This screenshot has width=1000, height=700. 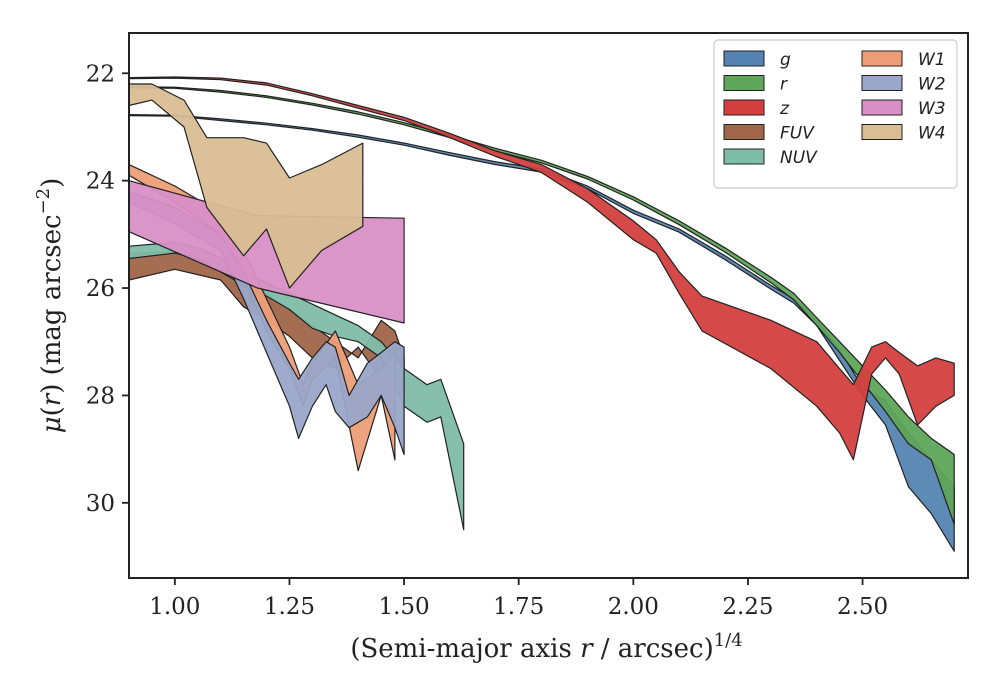 What do you see at coordinates (797, 134) in the screenshot?
I see `legend-label-fuv: FUV` at bounding box center [797, 134].